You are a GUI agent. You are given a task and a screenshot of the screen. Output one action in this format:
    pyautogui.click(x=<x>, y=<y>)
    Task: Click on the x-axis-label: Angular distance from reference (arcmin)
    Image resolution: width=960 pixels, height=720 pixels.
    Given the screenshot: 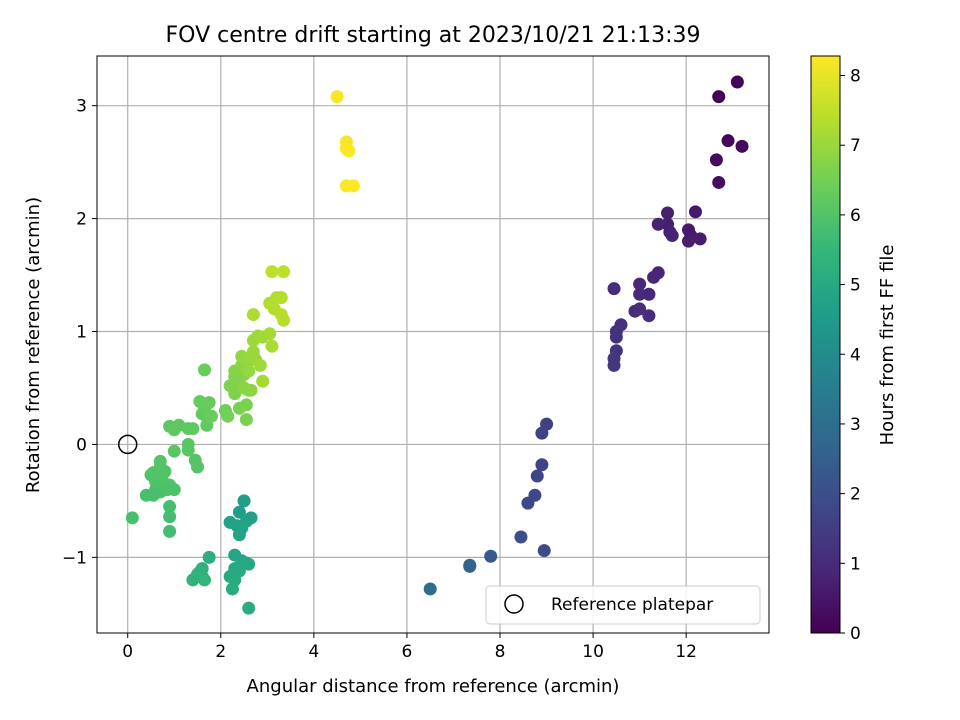 What is the action you would take?
    pyautogui.click(x=433, y=686)
    